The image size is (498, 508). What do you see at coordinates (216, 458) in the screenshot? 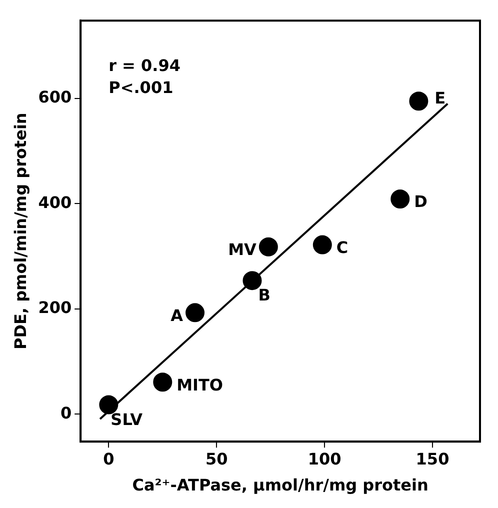
I see `x-tick-label: 50` at bounding box center [216, 458].